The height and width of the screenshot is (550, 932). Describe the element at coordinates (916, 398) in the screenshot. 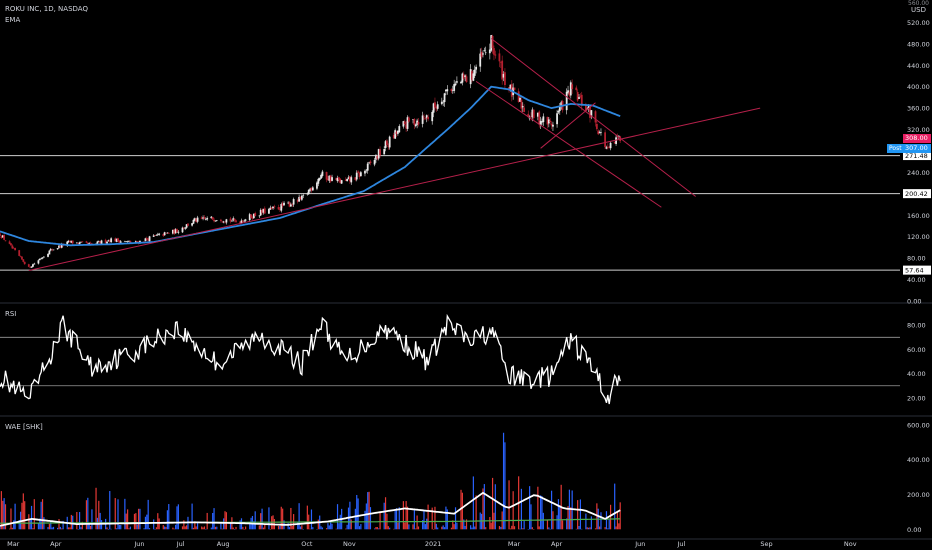

I see `rsi-tick-label: 20.00` at that location.